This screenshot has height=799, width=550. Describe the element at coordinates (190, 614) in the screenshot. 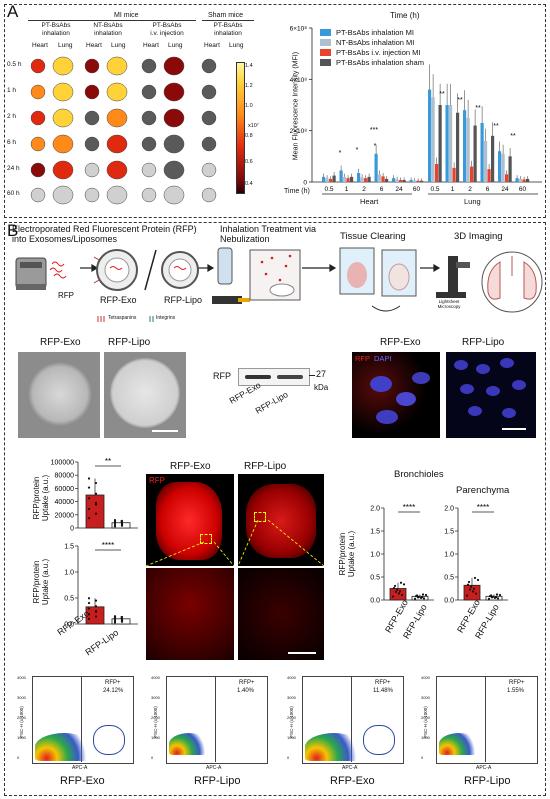

I see `zoom-exo-image` at that location.